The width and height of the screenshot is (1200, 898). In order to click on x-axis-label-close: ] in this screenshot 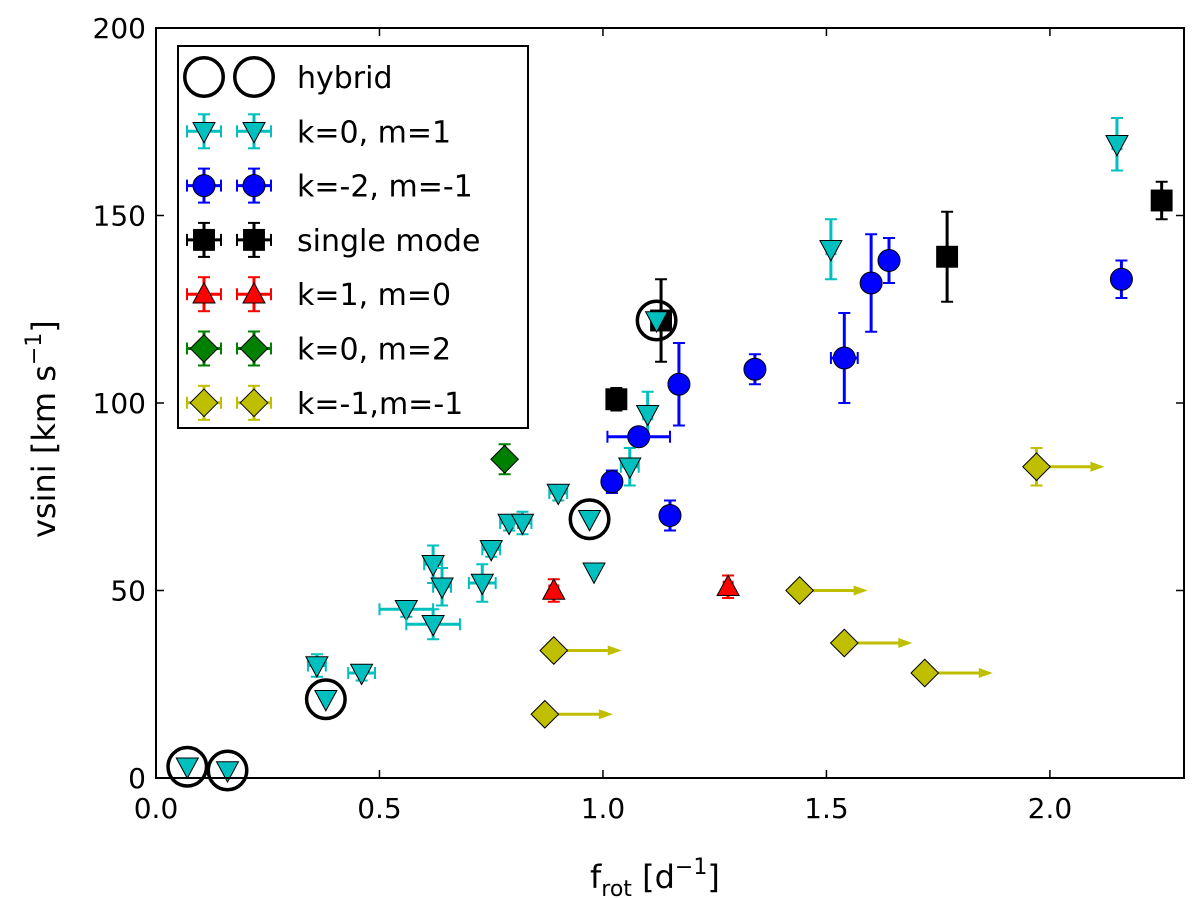, I will do `click(713, 877)`.